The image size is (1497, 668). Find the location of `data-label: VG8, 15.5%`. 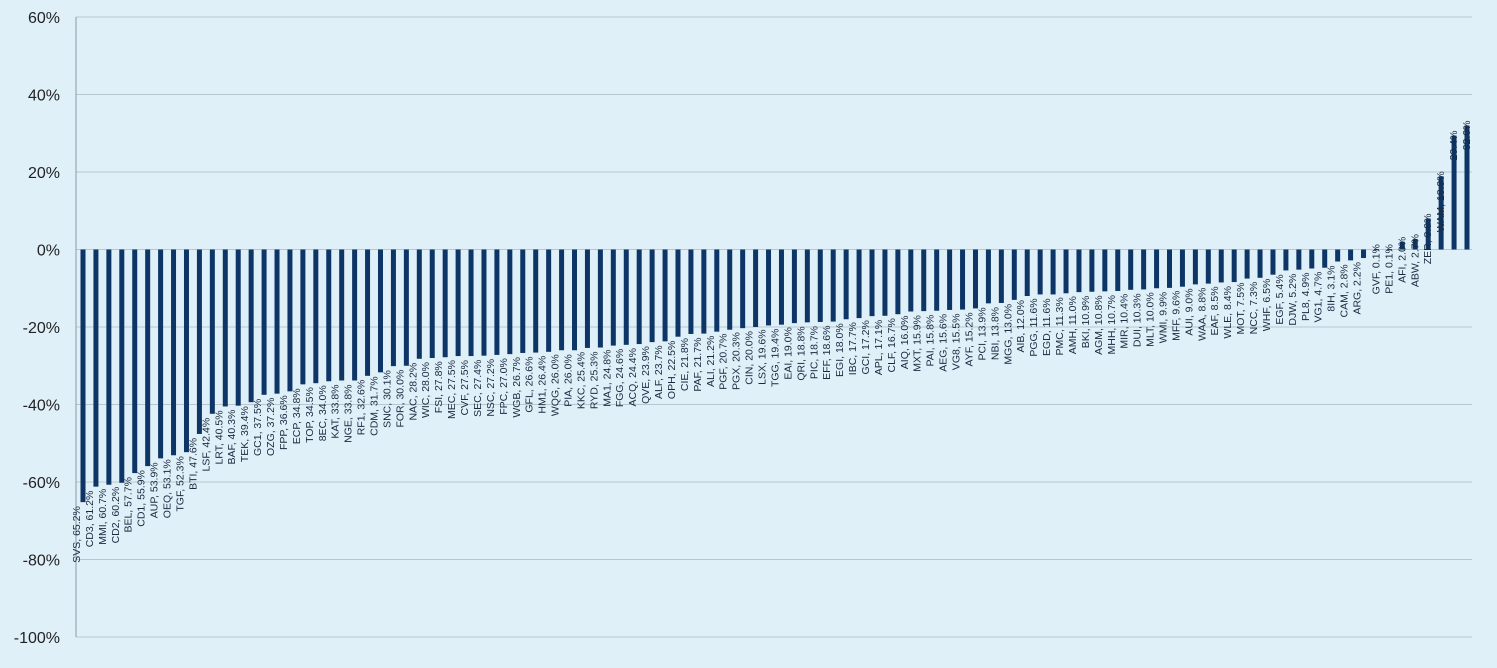

data-label: VG8, 15.5% is located at coordinates (957, 342).